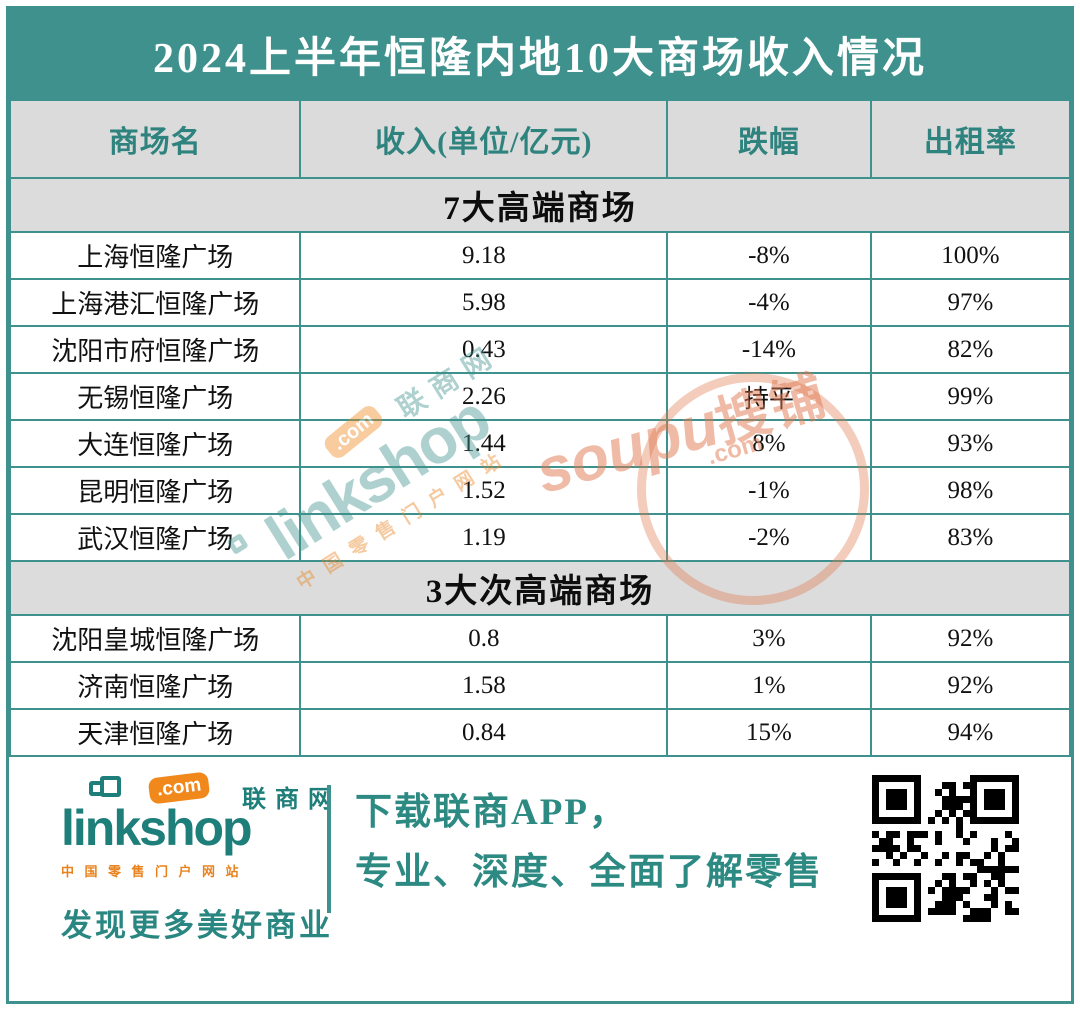 This screenshot has width=1080, height=1010. What do you see at coordinates (970, 349) in the screenshot?
I see `mall-occupancy: 82%` at bounding box center [970, 349].